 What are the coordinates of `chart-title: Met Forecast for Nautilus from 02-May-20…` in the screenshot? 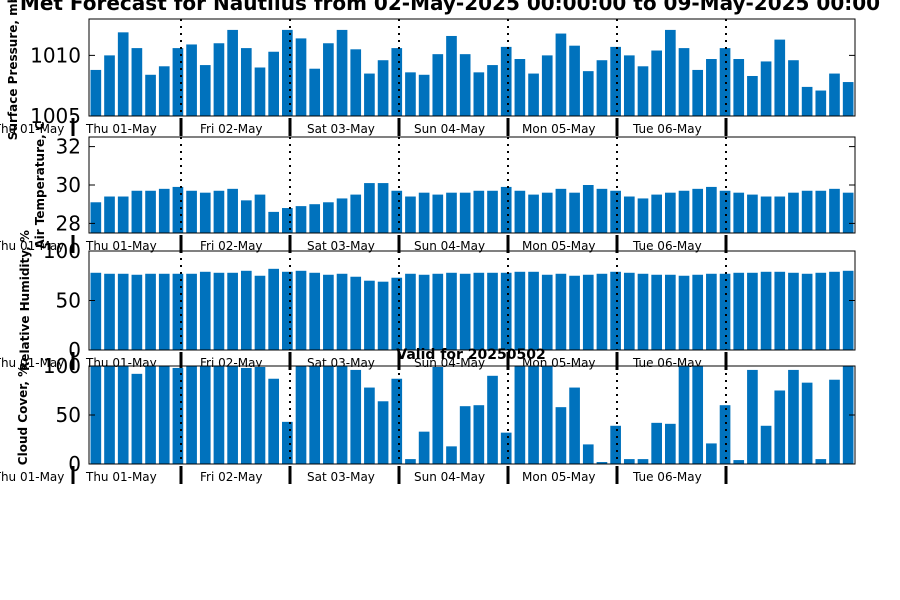 It's located at (450, 7).